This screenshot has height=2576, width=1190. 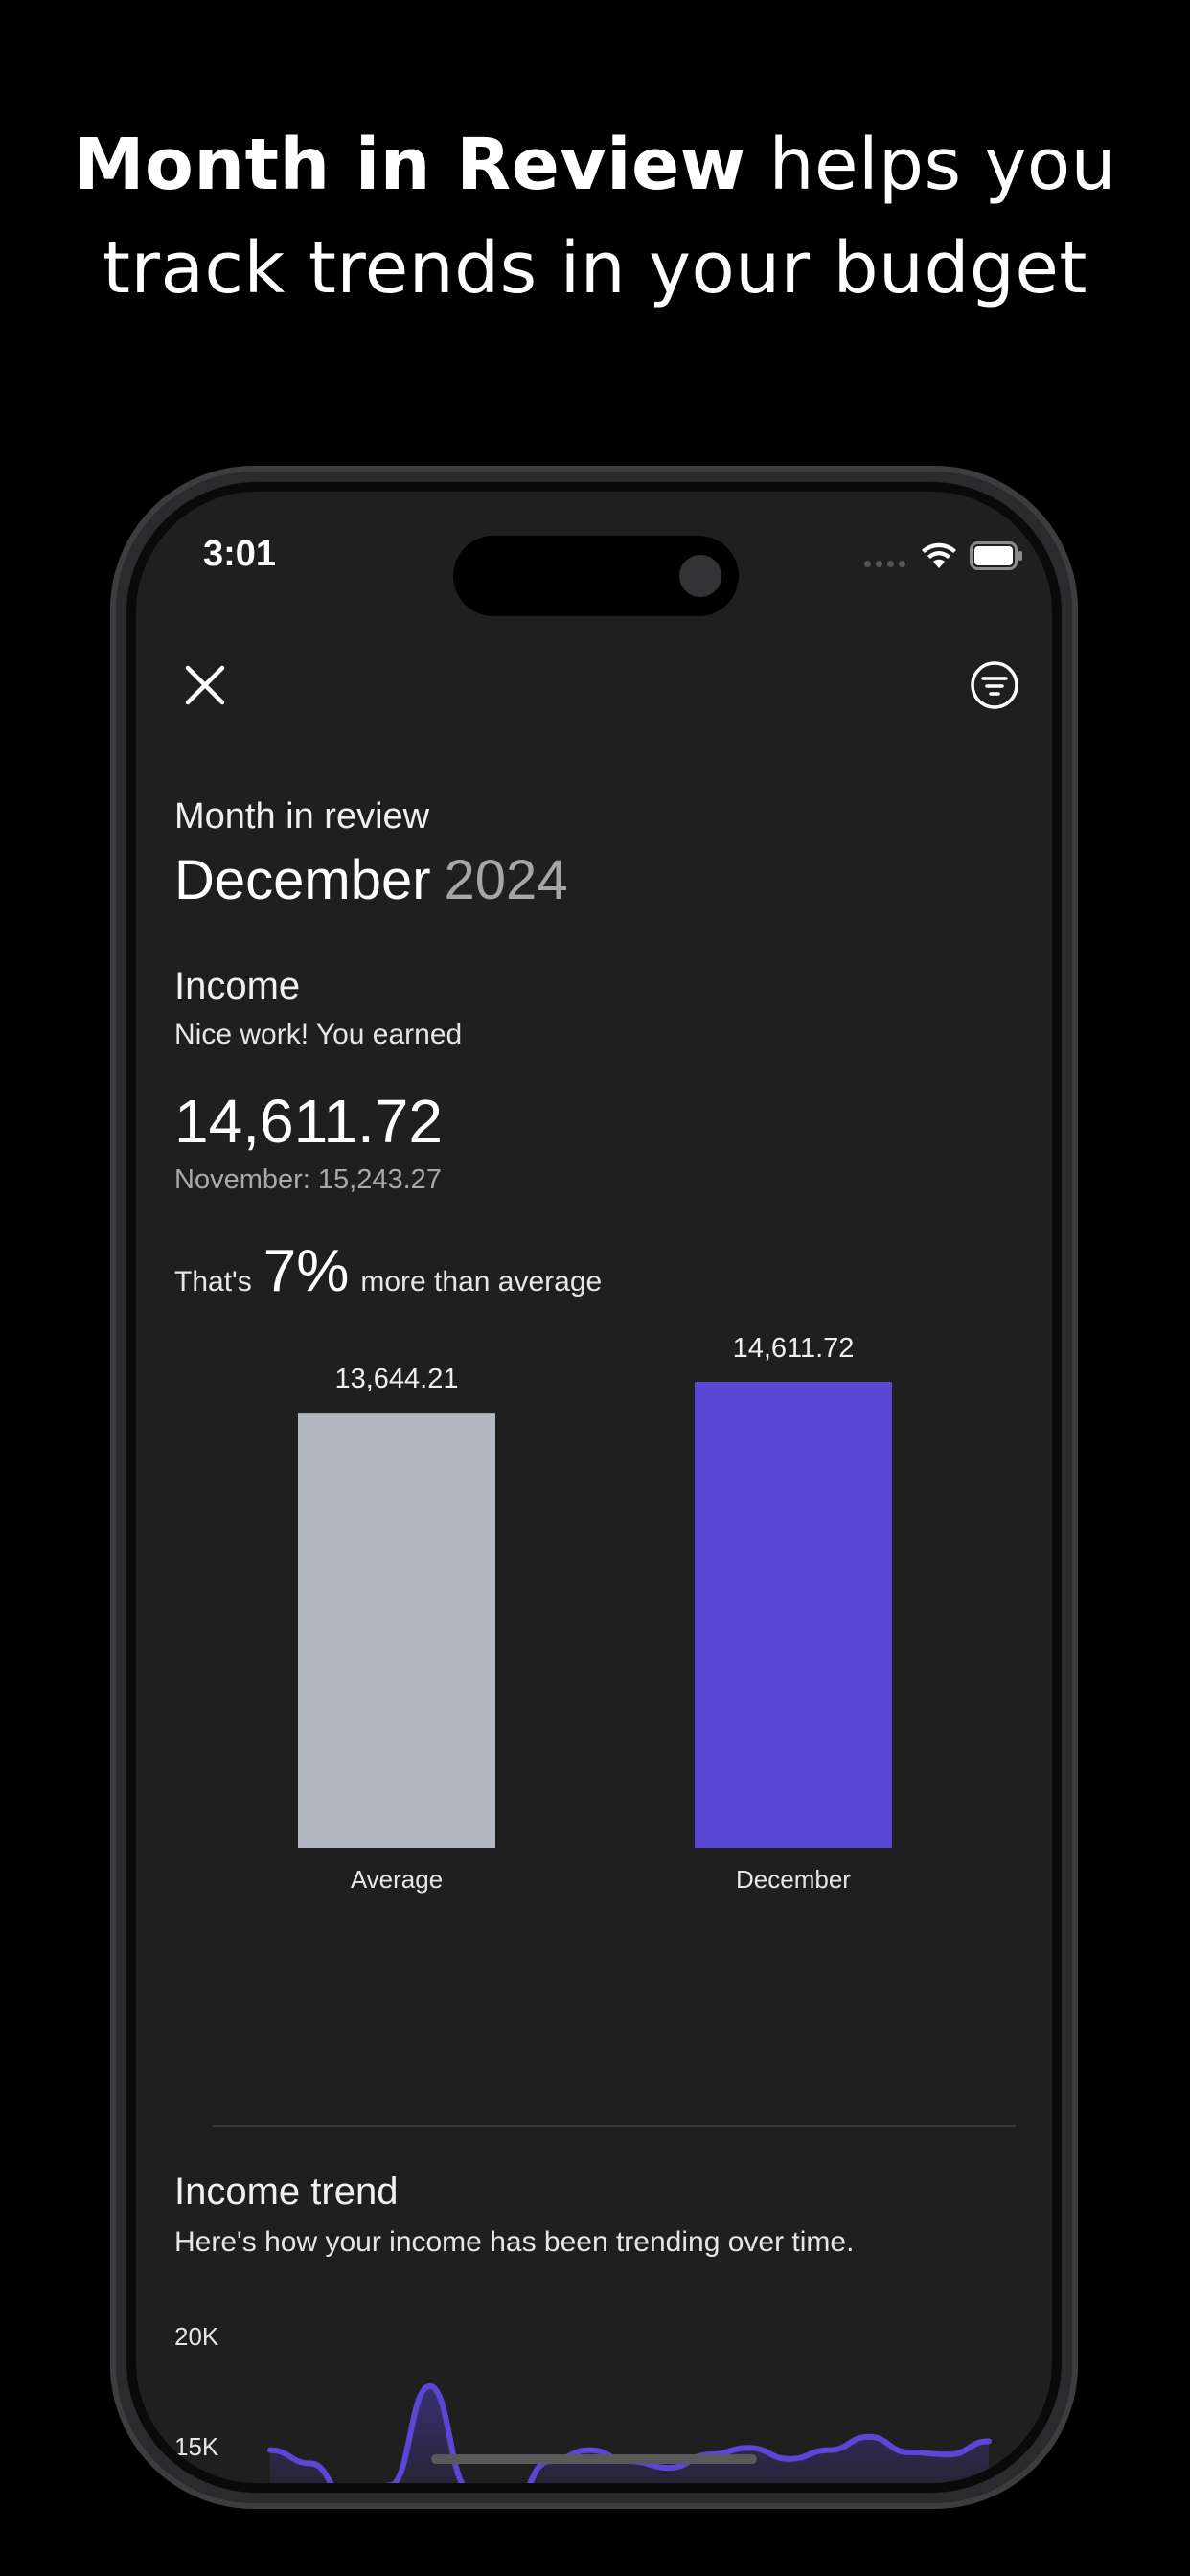 I want to click on camera-icon, so click(x=700, y=576).